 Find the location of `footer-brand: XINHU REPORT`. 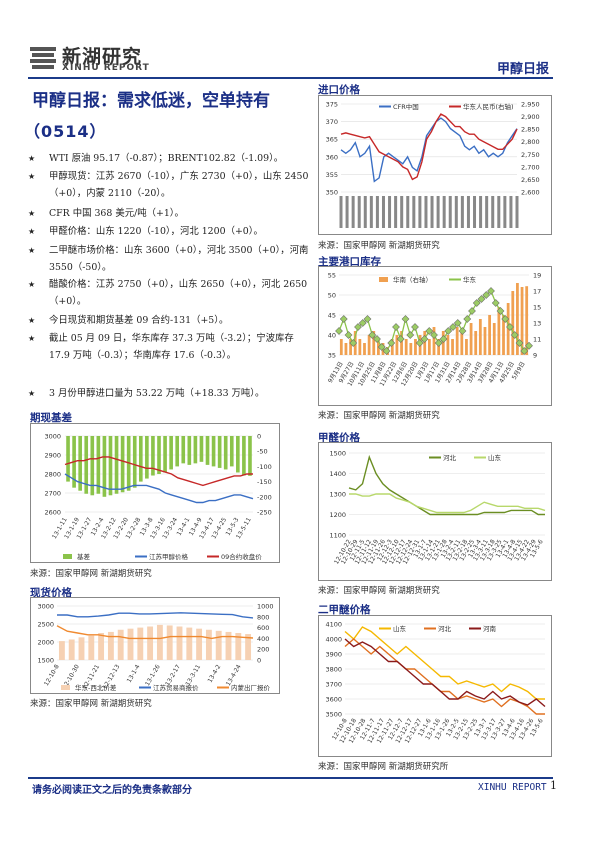

footer-brand: XINHU REPORT is located at coordinates (512, 787).